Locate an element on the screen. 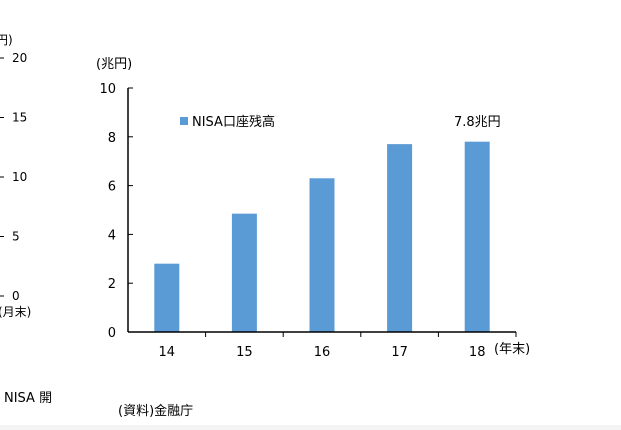  y-tick-label: 2 is located at coordinates (112, 284).